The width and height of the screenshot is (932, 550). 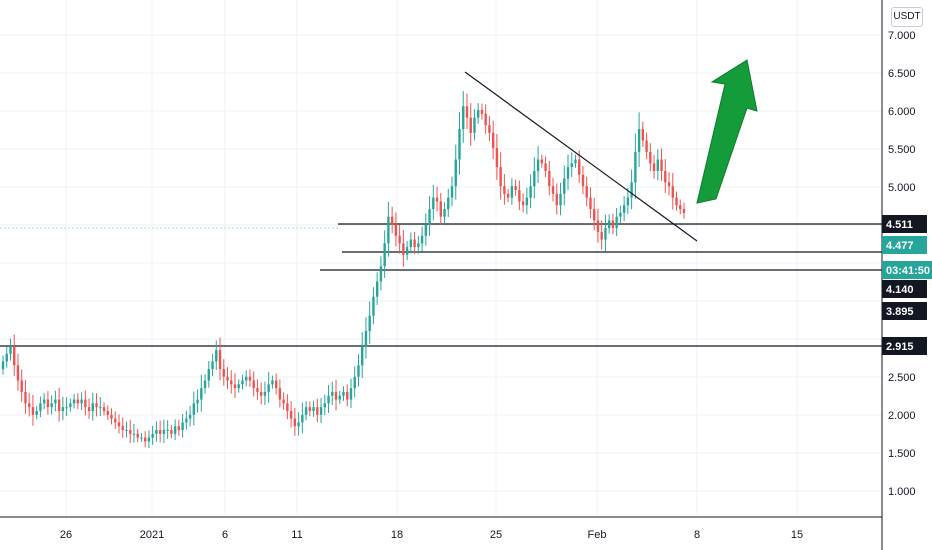 What do you see at coordinates (900, 312) in the screenshot?
I see `badge-3895: 3.895` at bounding box center [900, 312].